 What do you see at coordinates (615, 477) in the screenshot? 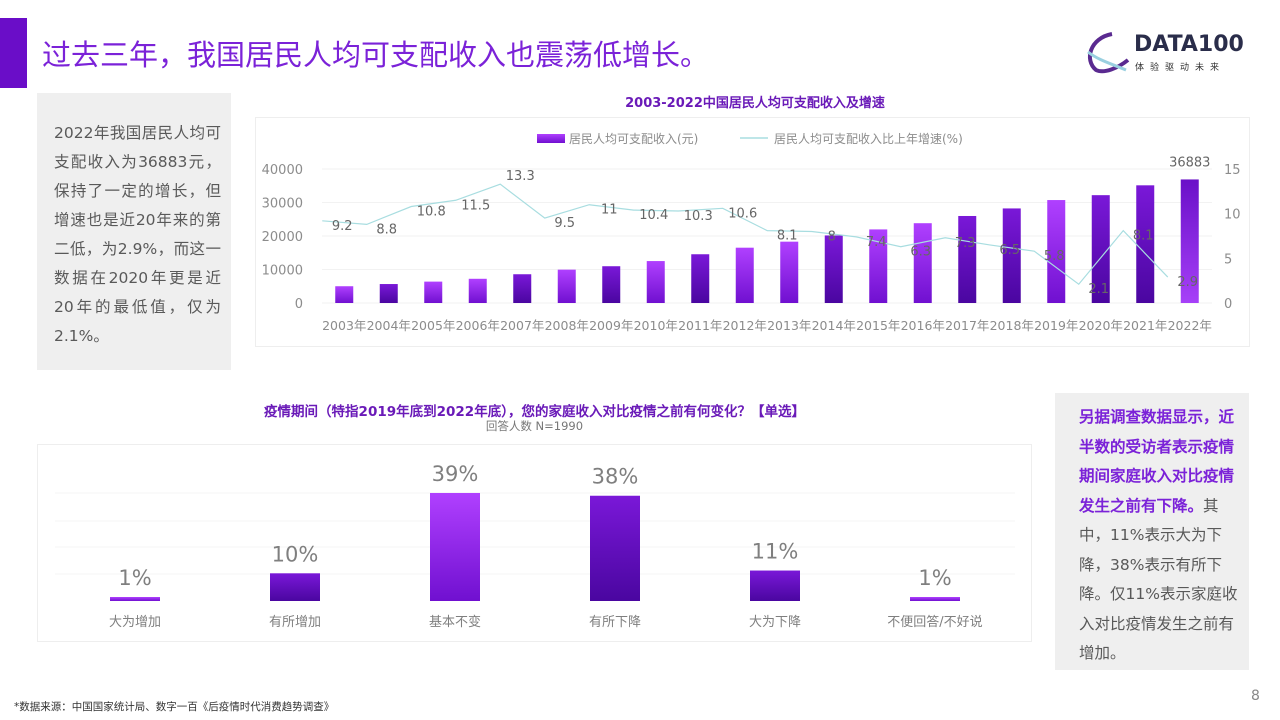
I see `survey-value-label: 38%` at bounding box center [615, 477].